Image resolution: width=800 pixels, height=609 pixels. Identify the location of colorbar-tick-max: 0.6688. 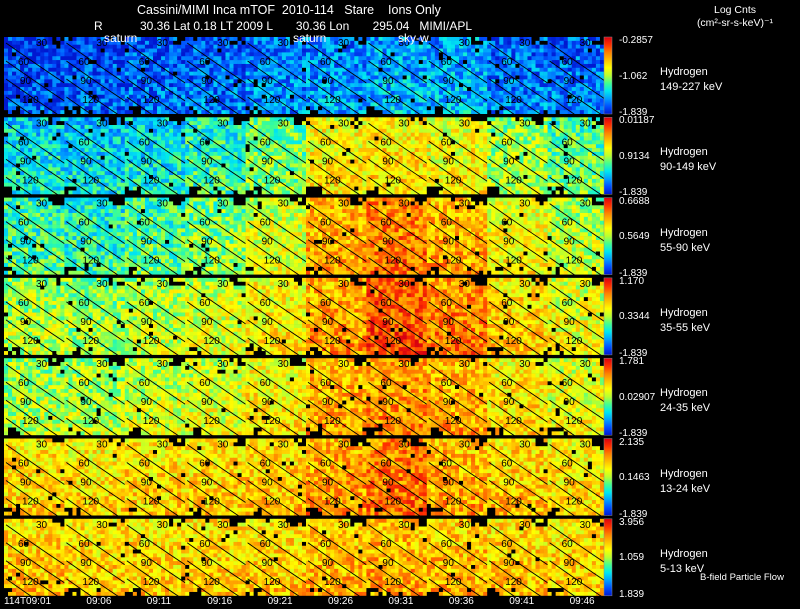
(634, 201).